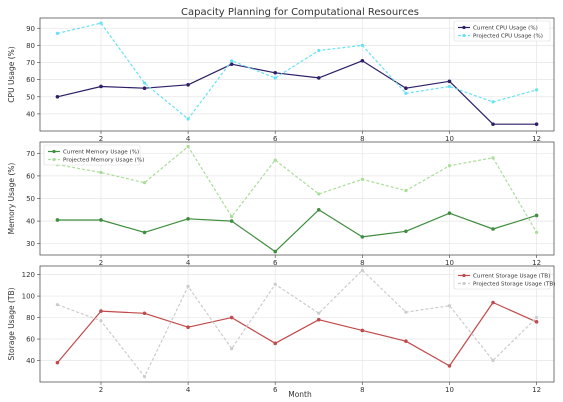  Describe the element at coordinates (28, 297) in the screenshot. I see `y-tick-label: 100` at that location.